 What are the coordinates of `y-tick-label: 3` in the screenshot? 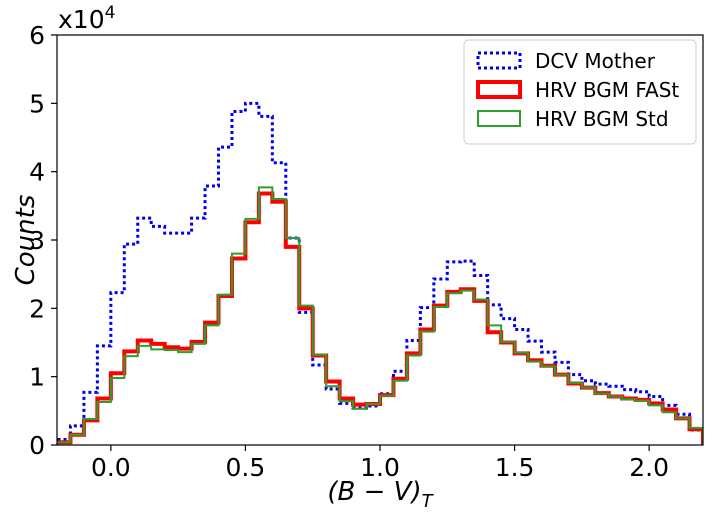 It's located at (37, 240).